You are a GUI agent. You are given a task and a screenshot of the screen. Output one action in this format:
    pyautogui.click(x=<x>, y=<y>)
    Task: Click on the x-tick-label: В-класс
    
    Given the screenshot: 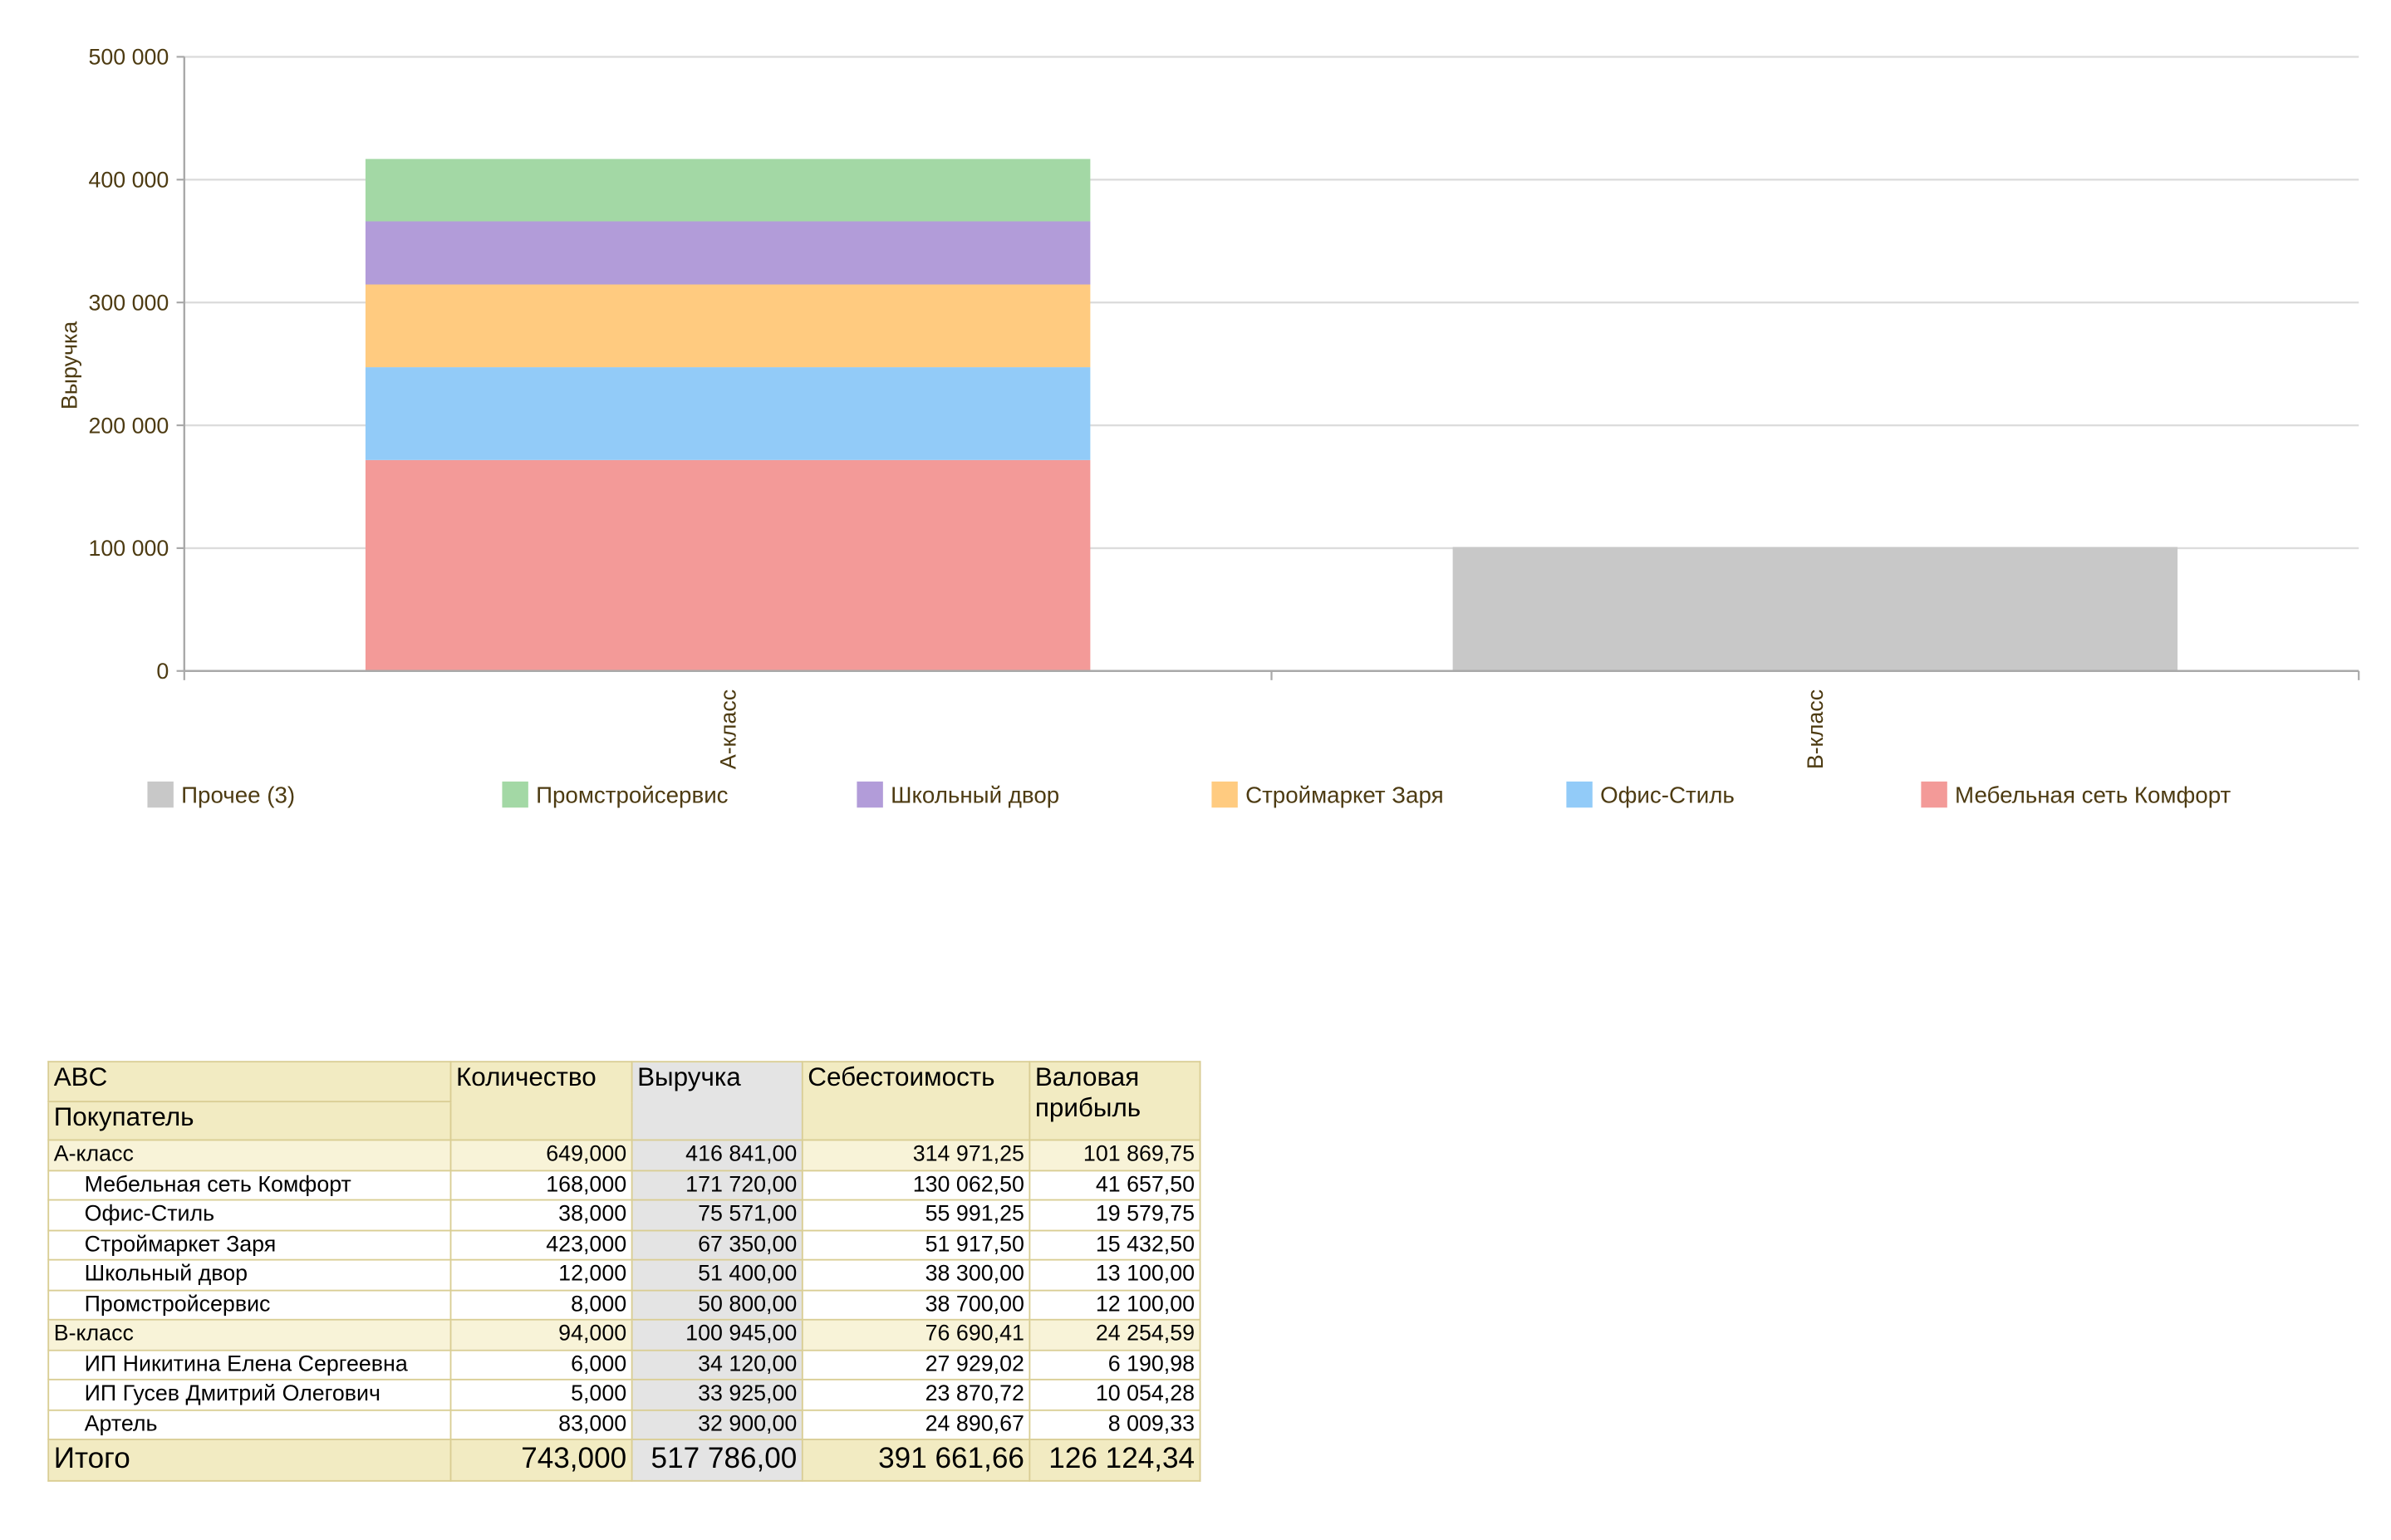 What is the action you would take?
    pyautogui.click(x=1815, y=729)
    